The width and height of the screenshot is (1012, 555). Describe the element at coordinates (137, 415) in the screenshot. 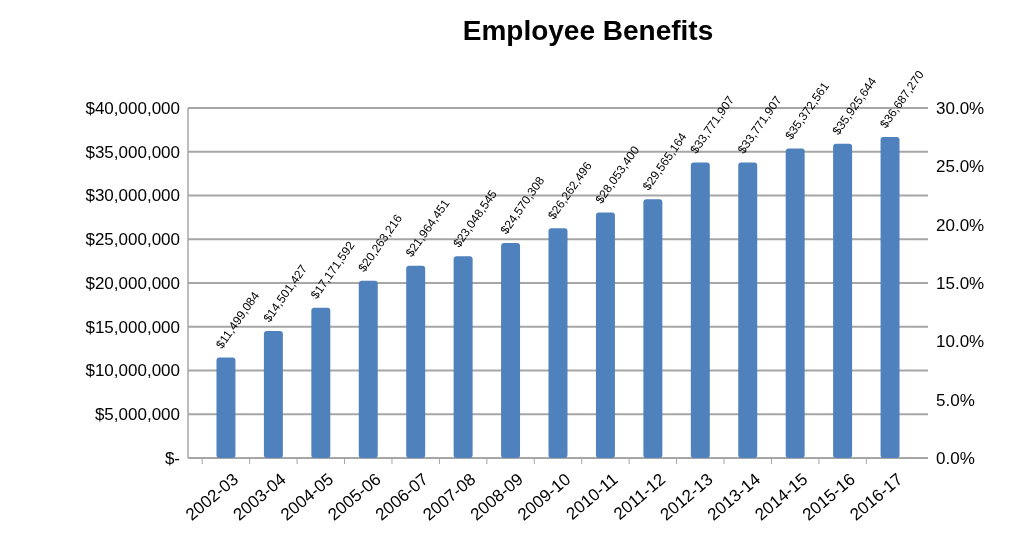

I see `y-tick-label: $5,000,000` at that location.